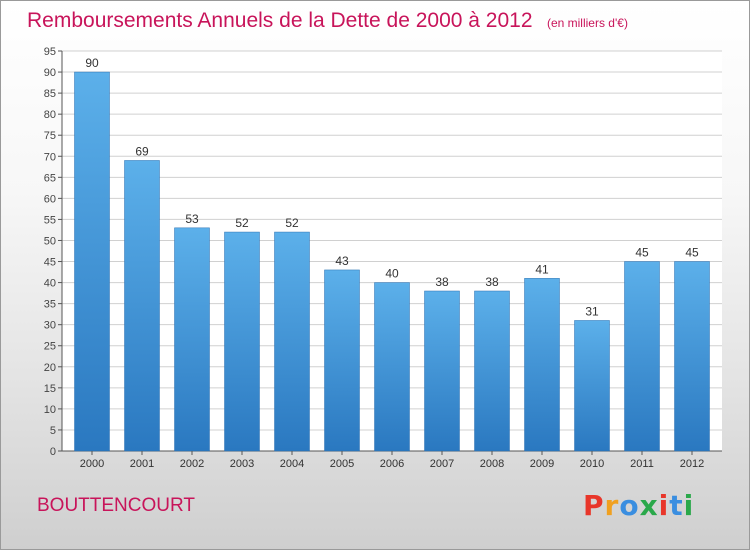 The image size is (750, 551). Describe the element at coordinates (676, 505) in the screenshot. I see `logo-letter: t` at that location.